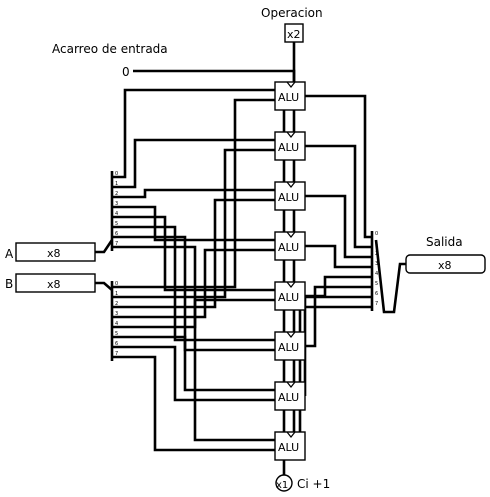 Image resolution: width=490 pixels, height=497 pixels. What do you see at coordinates (282, 485) in the screenshot?
I see `carry-out-width: x1` at bounding box center [282, 485].